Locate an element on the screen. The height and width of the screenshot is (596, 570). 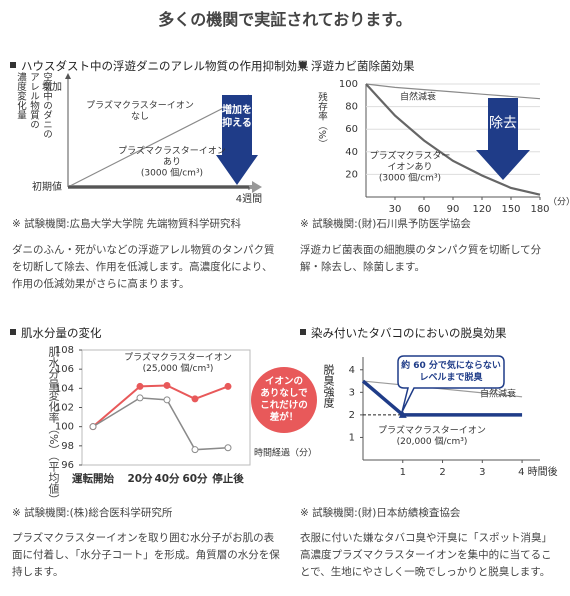
y-tick-label: 106 is located at coordinates (64, 369).